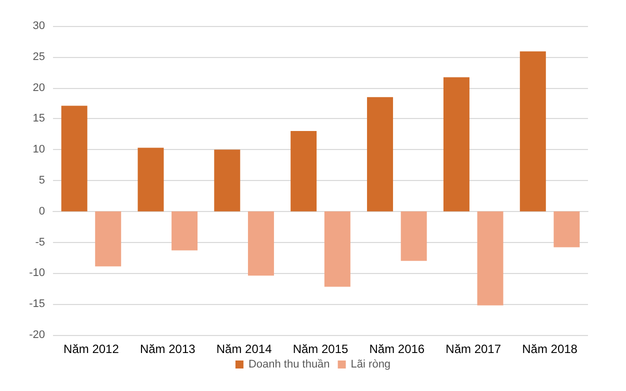 The image size is (626, 391). I want to click on y-tick-label: 10, so click(38, 150).